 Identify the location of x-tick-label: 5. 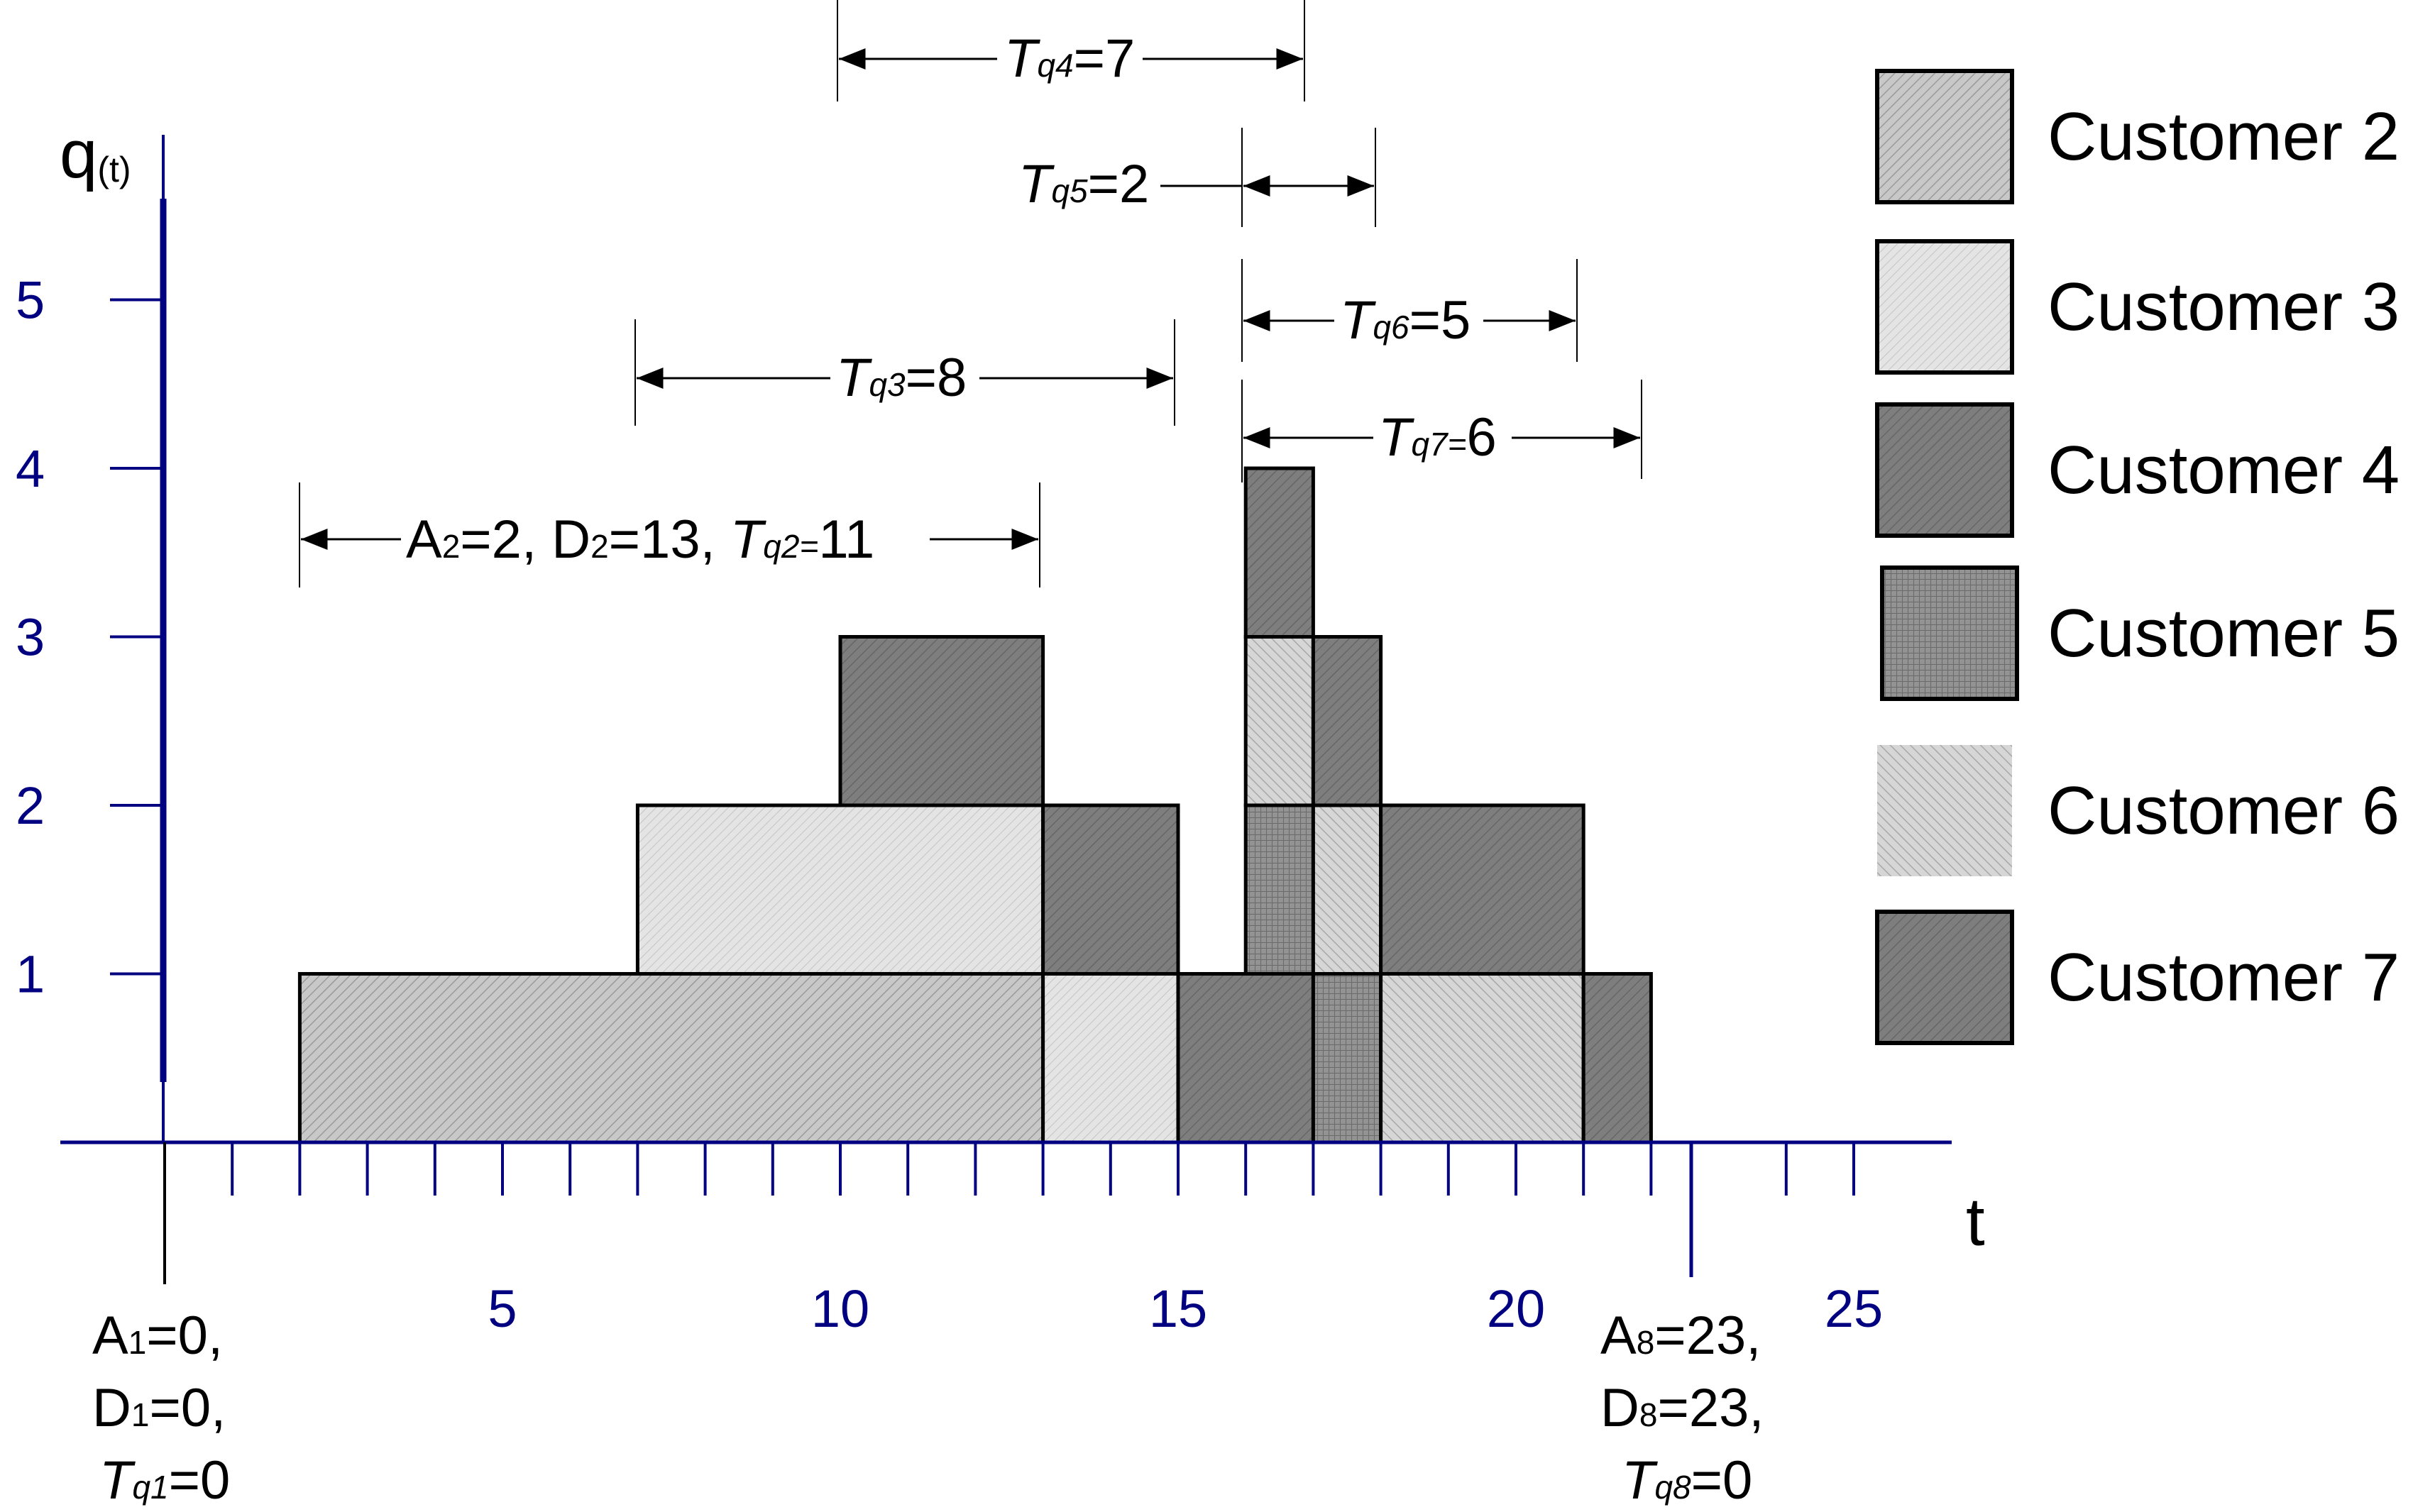
(502, 1308).